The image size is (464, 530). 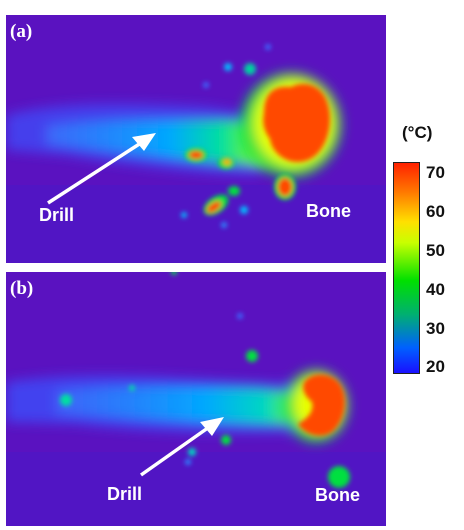 What do you see at coordinates (176, 450) in the screenshot?
I see `drill-arrow-b` at bounding box center [176, 450].